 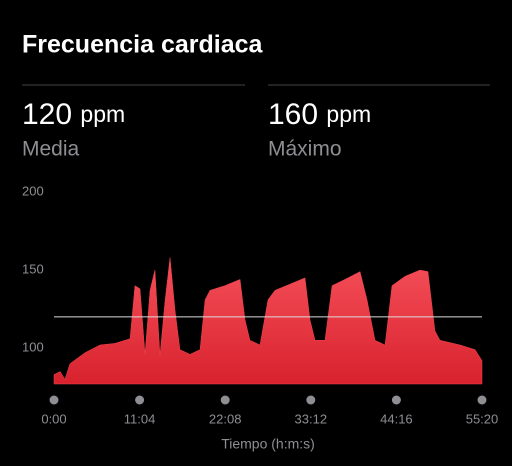 I want to click on stat-label: Máximo, so click(x=305, y=149).